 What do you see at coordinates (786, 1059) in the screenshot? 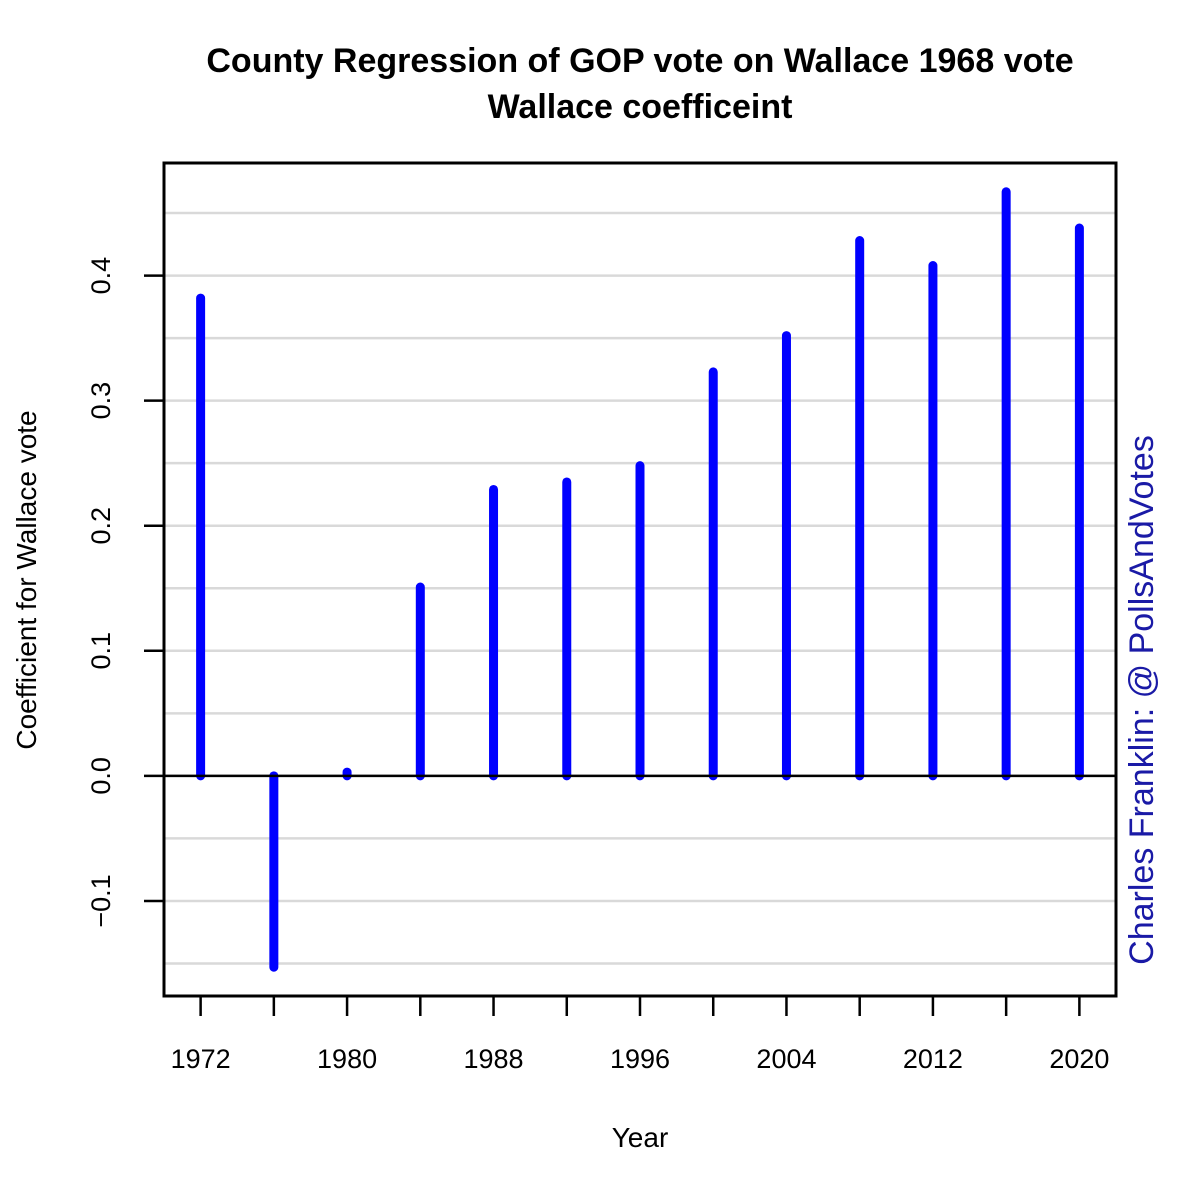
I see `x-tick-label: 2004` at bounding box center [786, 1059].